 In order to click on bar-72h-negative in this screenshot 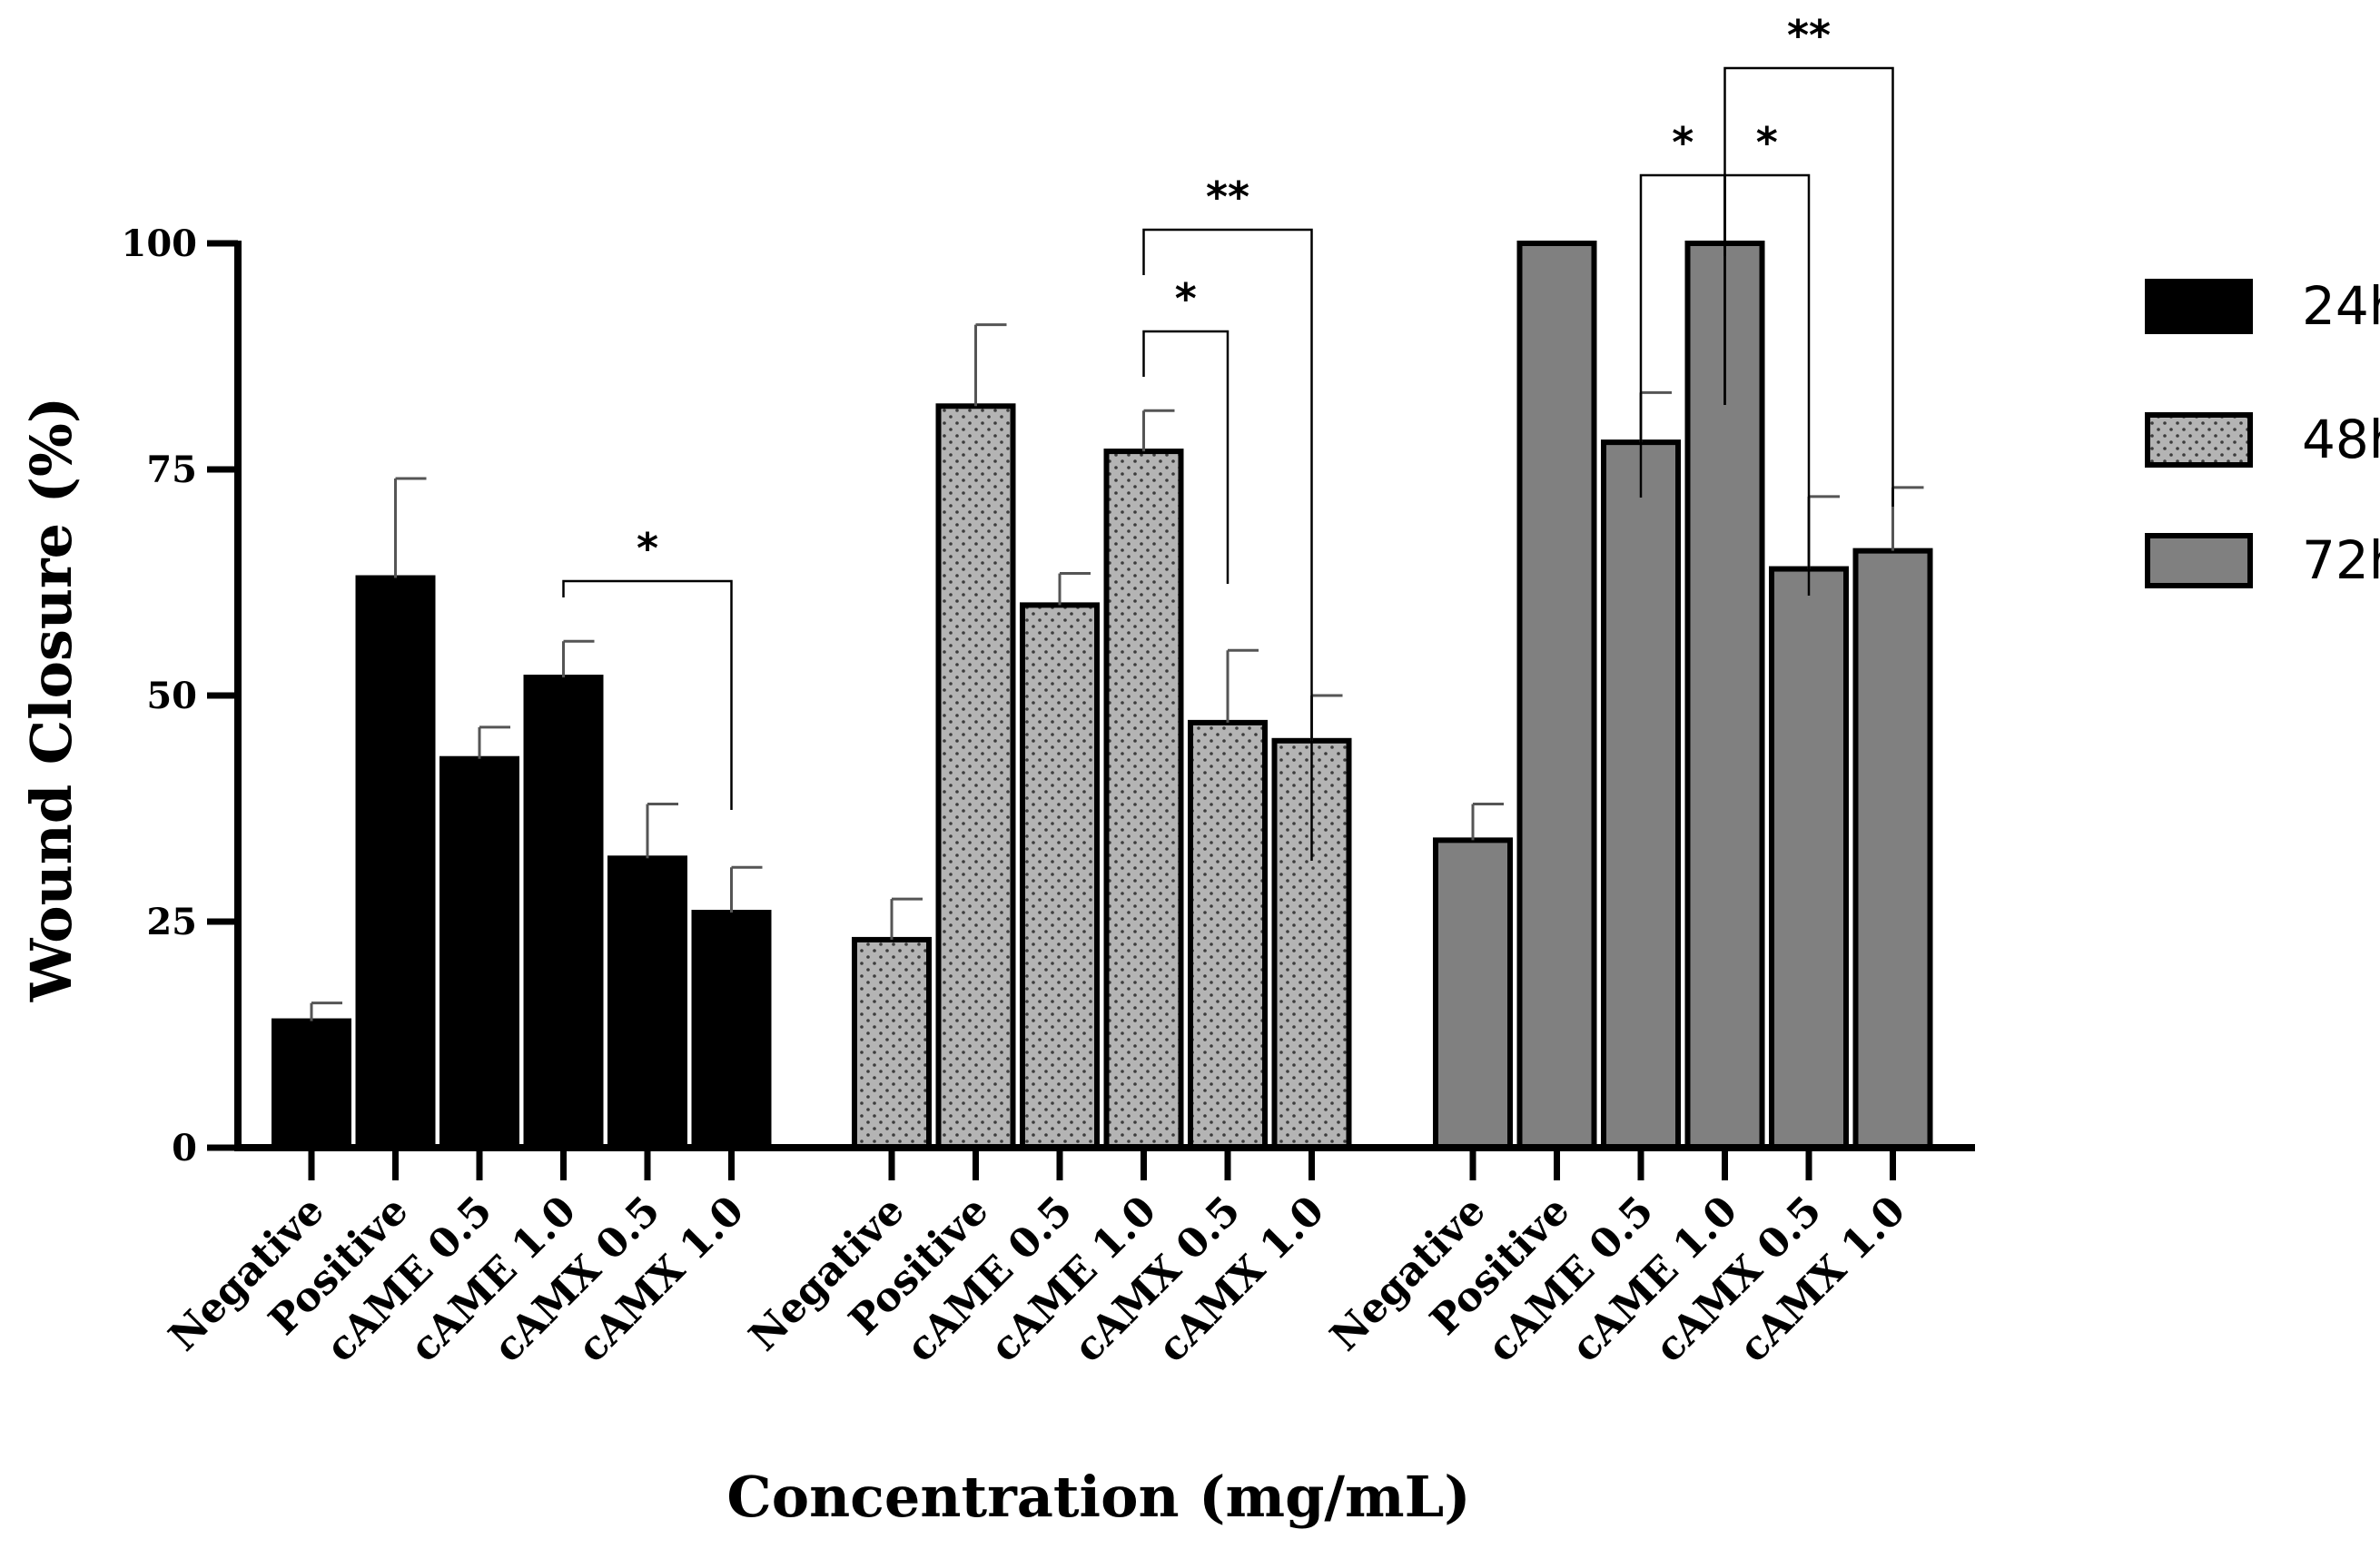, I will do `click(1473, 994)`.